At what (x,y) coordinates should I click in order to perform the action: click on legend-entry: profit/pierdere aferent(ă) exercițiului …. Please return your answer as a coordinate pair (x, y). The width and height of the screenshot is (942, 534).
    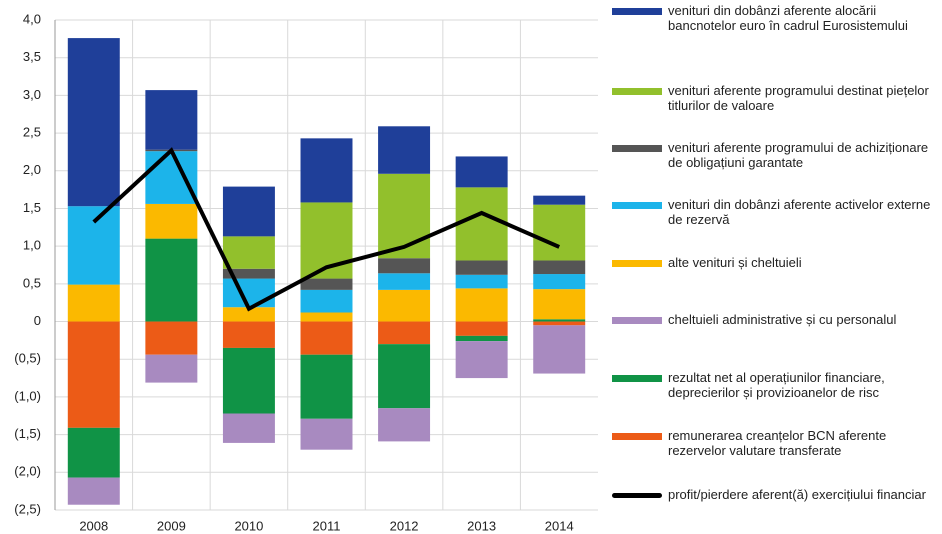
    Looking at the image, I should click on (777, 494).